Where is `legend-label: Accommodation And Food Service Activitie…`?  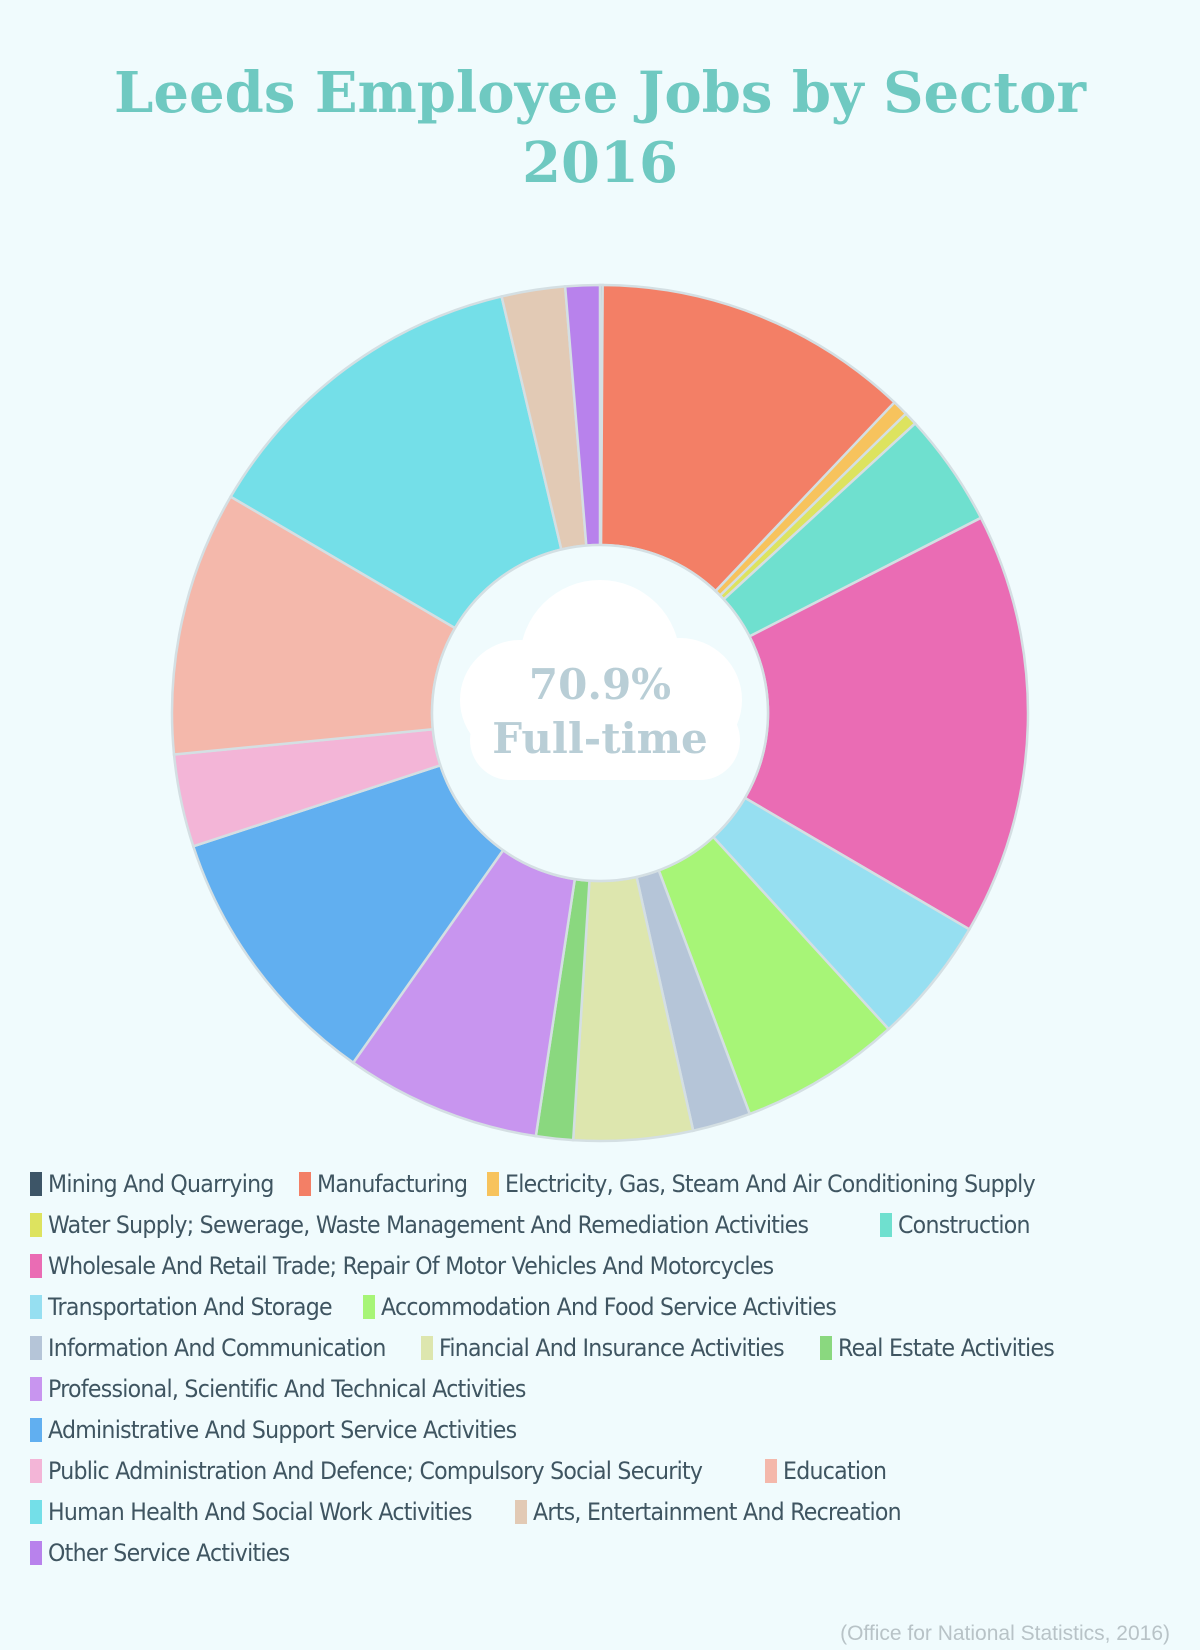 legend-label: Accommodation And Food Service Activitie… is located at coordinates (608, 1307).